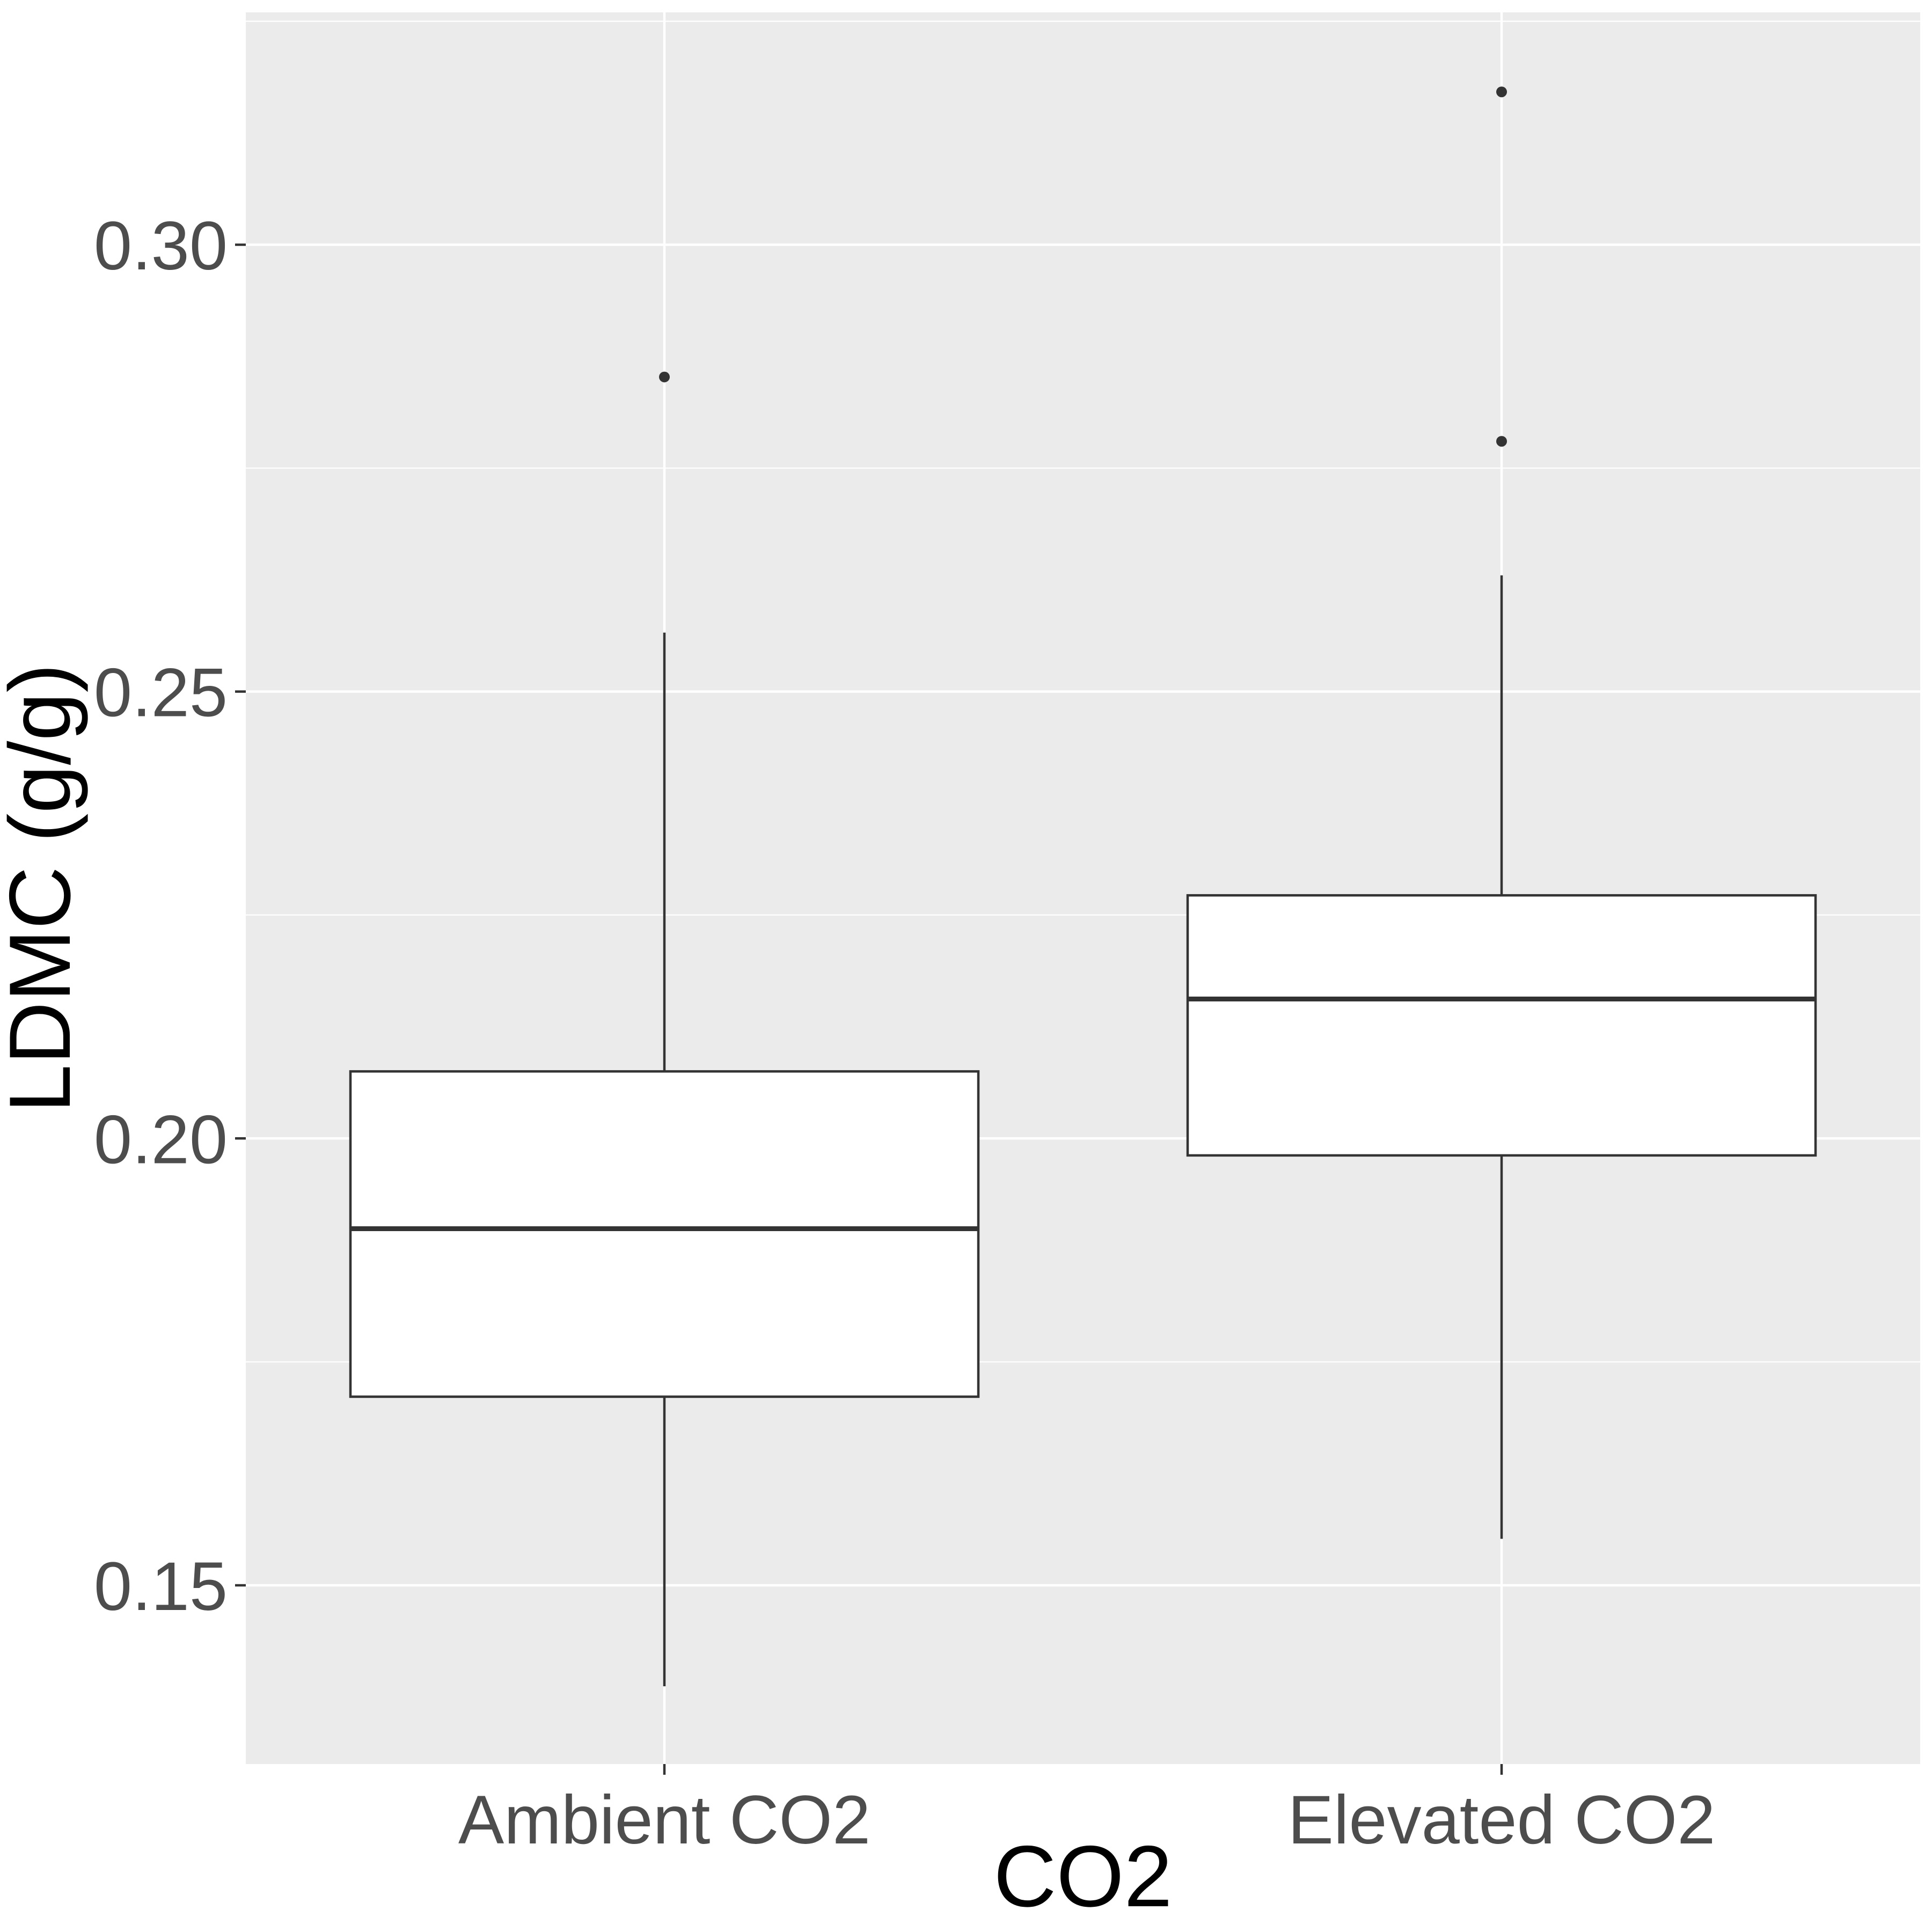 The height and width of the screenshot is (1932, 1932). I want to click on x-tick-label: Ambient CO2, so click(664, 1820).